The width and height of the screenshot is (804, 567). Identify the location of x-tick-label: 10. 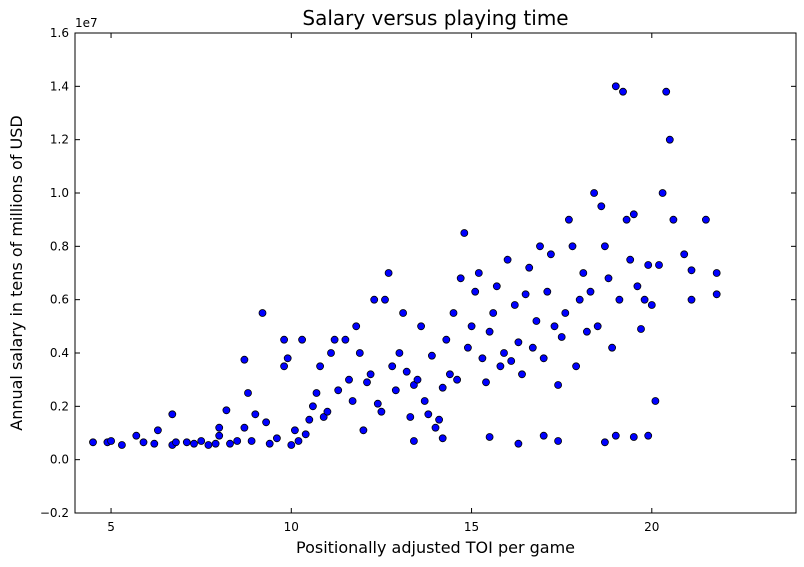
(291, 527).